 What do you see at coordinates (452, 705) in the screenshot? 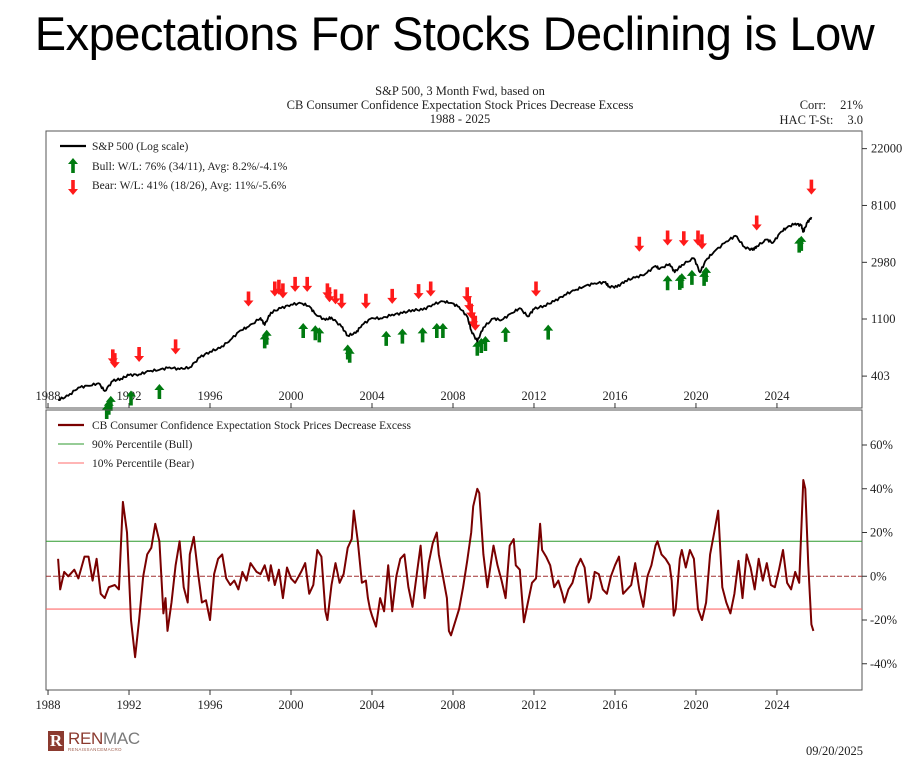
I see `bottom-x-tick-label: 2008` at bounding box center [452, 705].